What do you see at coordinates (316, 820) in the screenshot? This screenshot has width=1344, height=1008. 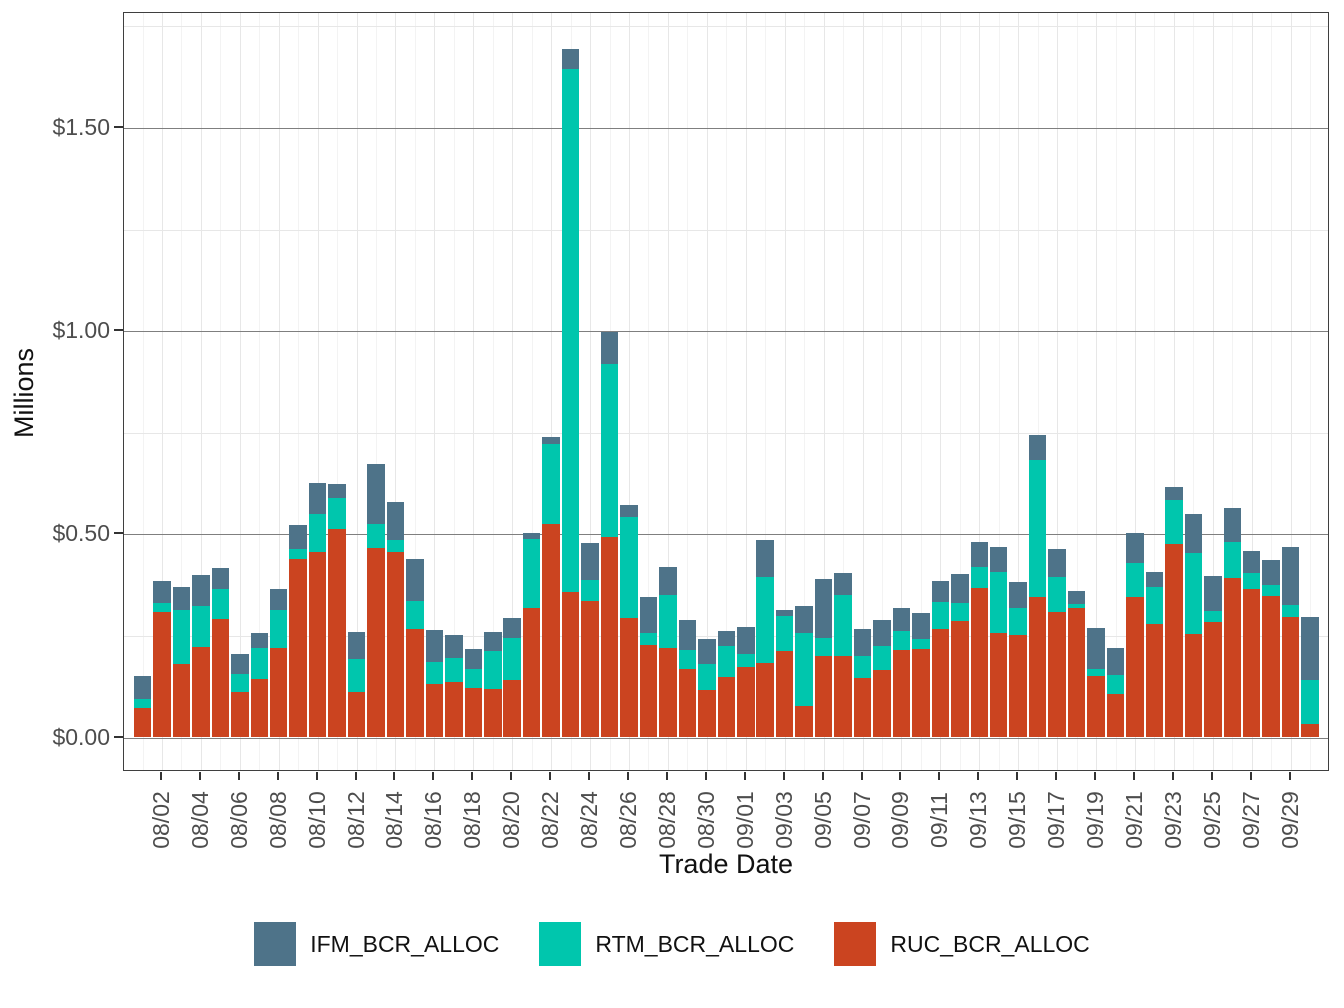 I see `x-tick-label: 08/10` at bounding box center [316, 820].